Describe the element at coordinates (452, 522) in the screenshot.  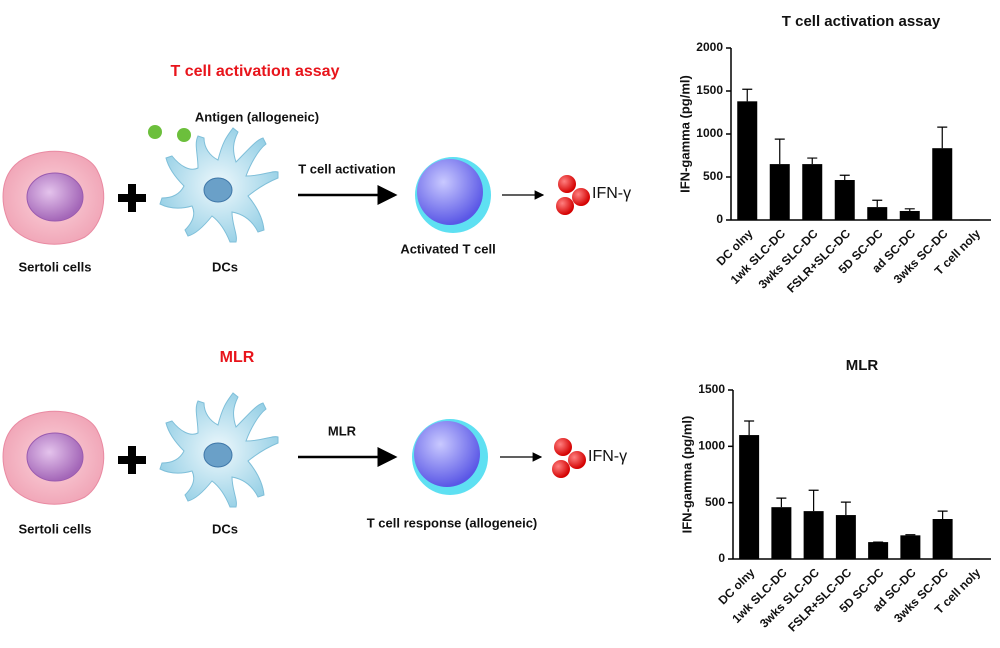
I see `tcell-label: T cell response (allogeneic)` at that location.